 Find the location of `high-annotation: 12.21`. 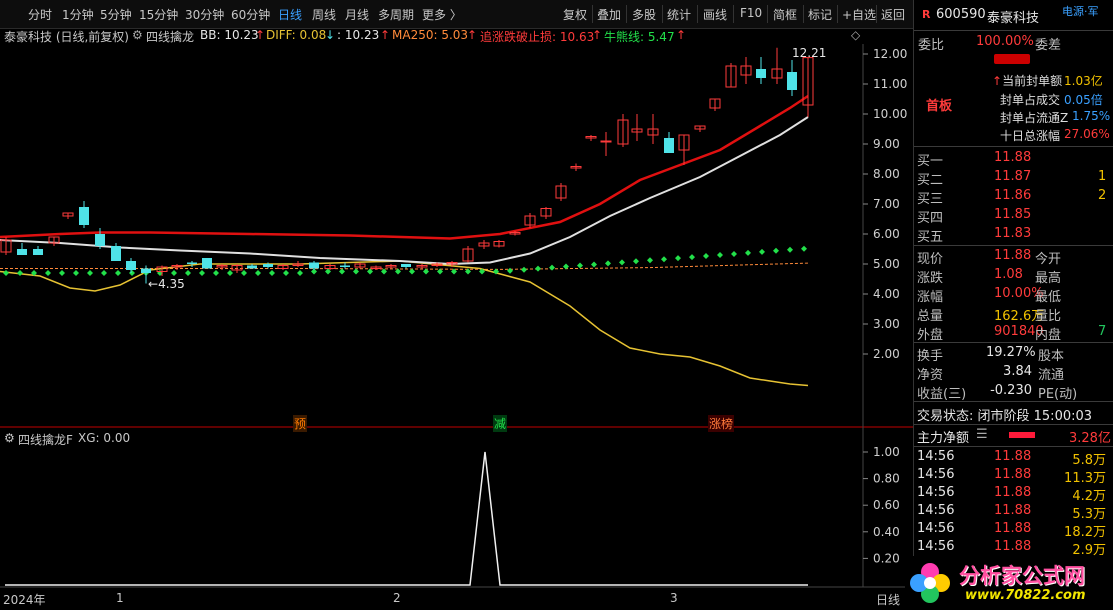

high-annotation: 12.21 is located at coordinates (809, 53).